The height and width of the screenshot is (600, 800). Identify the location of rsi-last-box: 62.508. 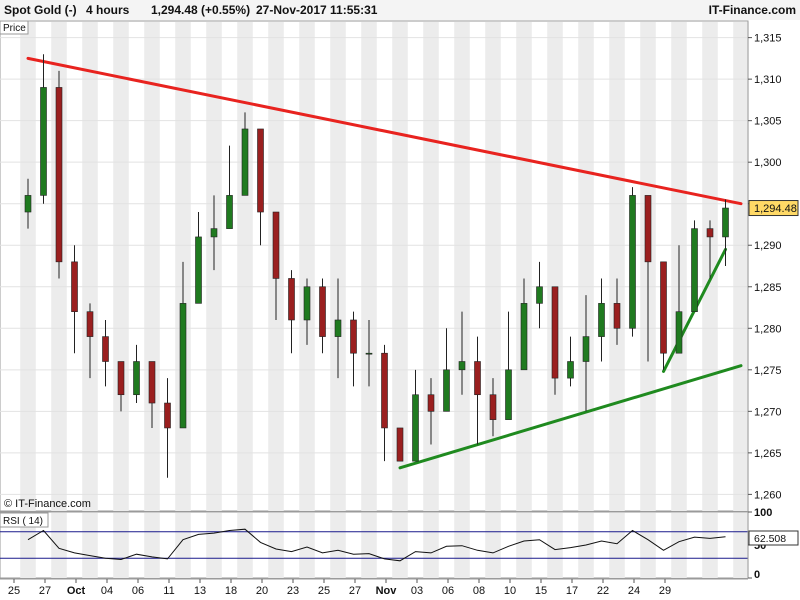
(773, 538).